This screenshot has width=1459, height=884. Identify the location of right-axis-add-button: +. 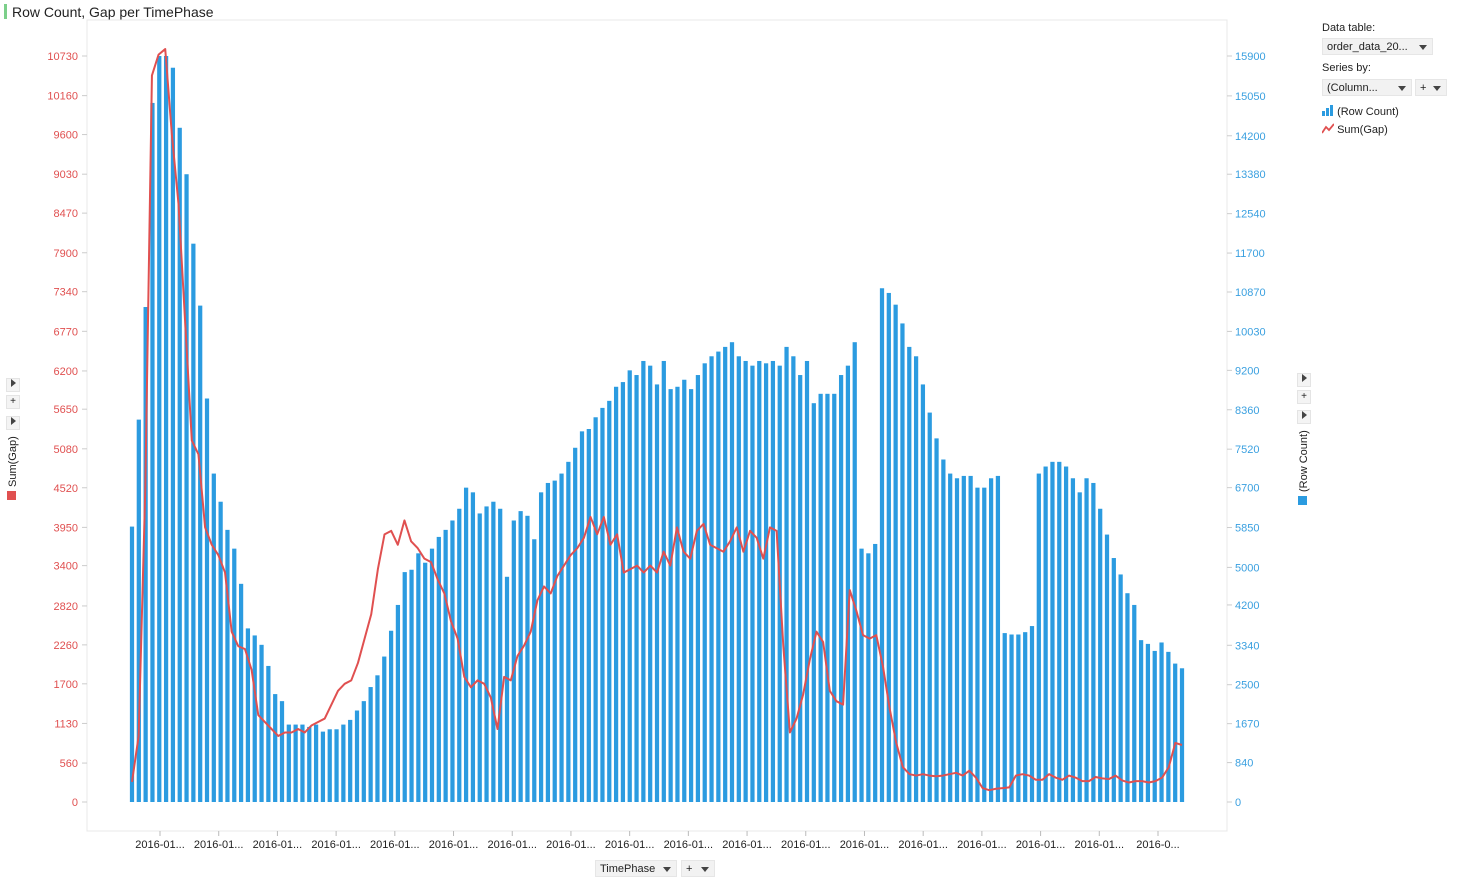
(1304, 397).